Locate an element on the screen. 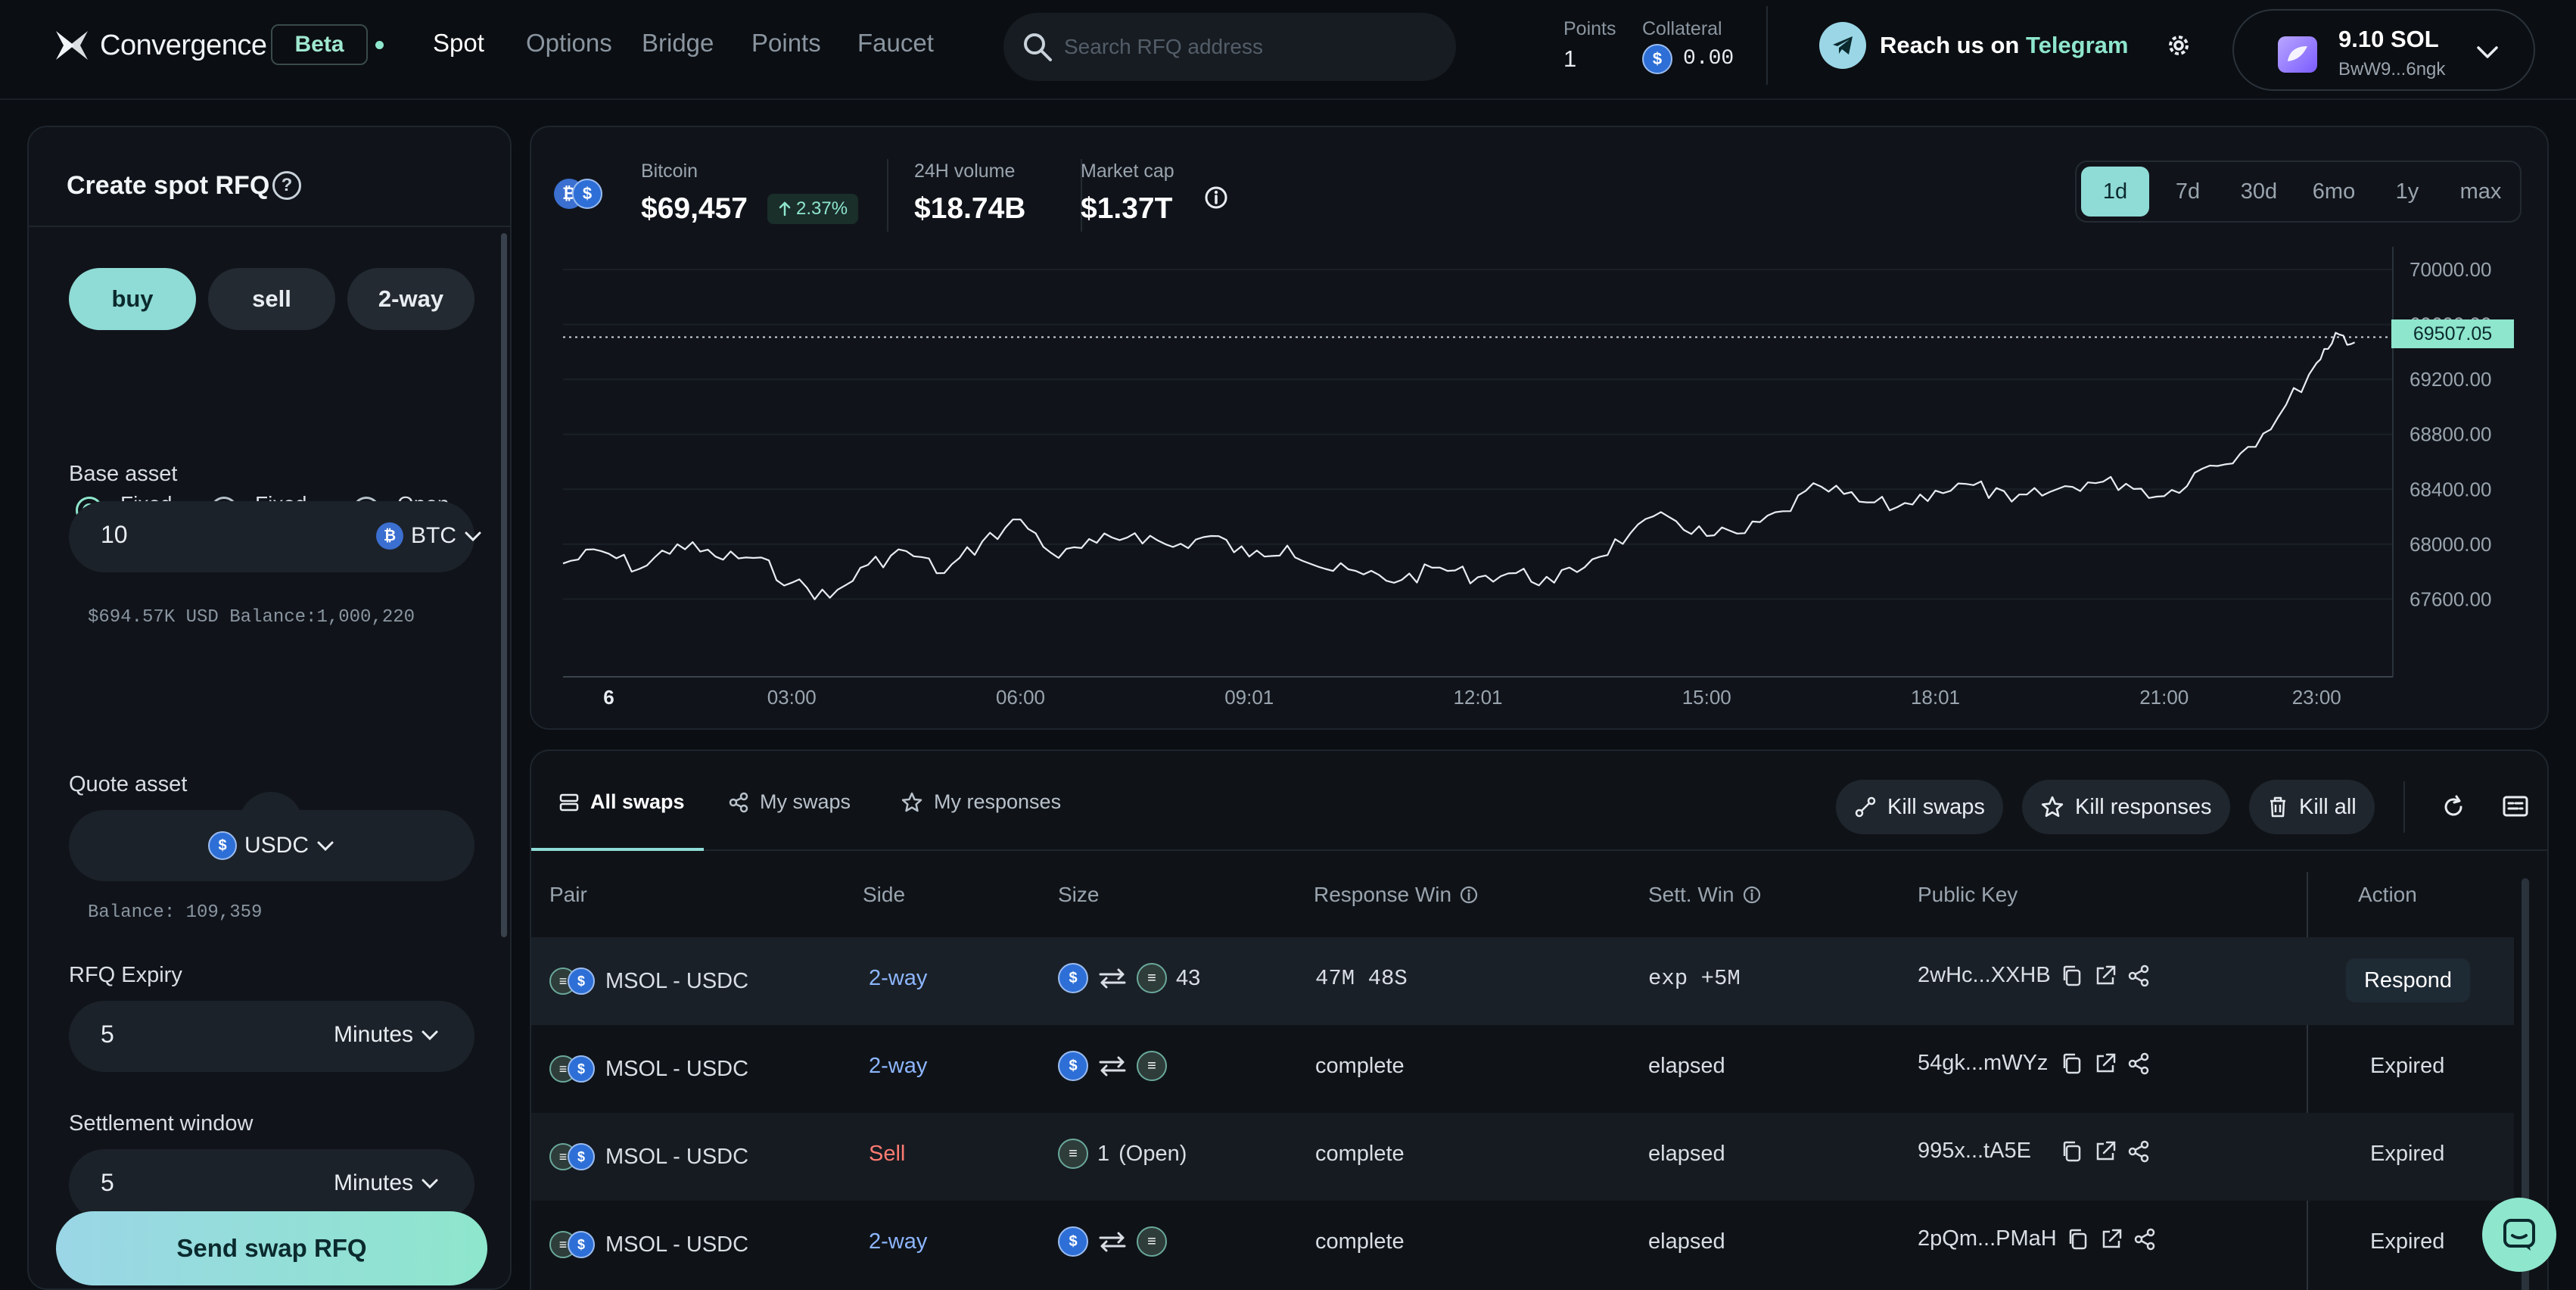 The image size is (2576, 1290). timeframe-selector: 1d 7d 30d 6mo 1y max is located at coordinates (2298, 191).